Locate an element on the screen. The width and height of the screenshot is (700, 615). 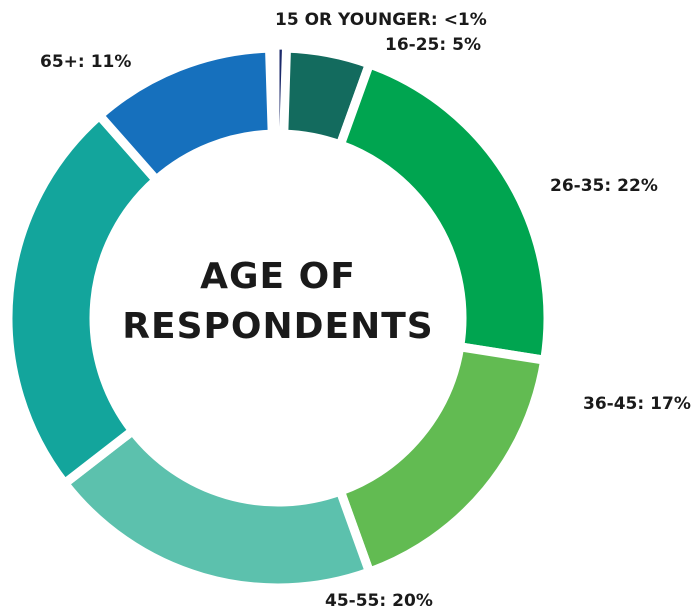
data-label: 45-55: 20% is located at coordinates (379, 601).